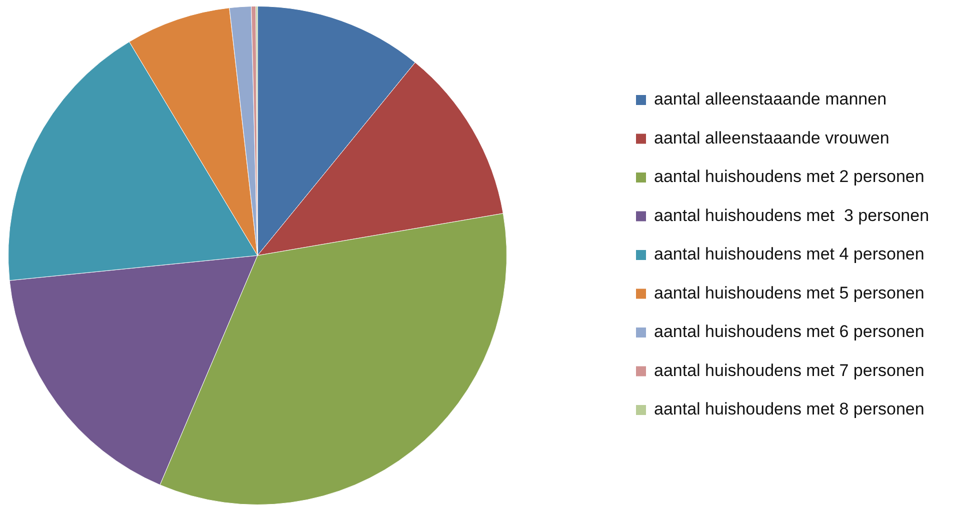 The width and height of the screenshot is (976, 506). What do you see at coordinates (789, 254) in the screenshot?
I see `legend-label: aantal huishoudens met 4 personen` at bounding box center [789, 254].